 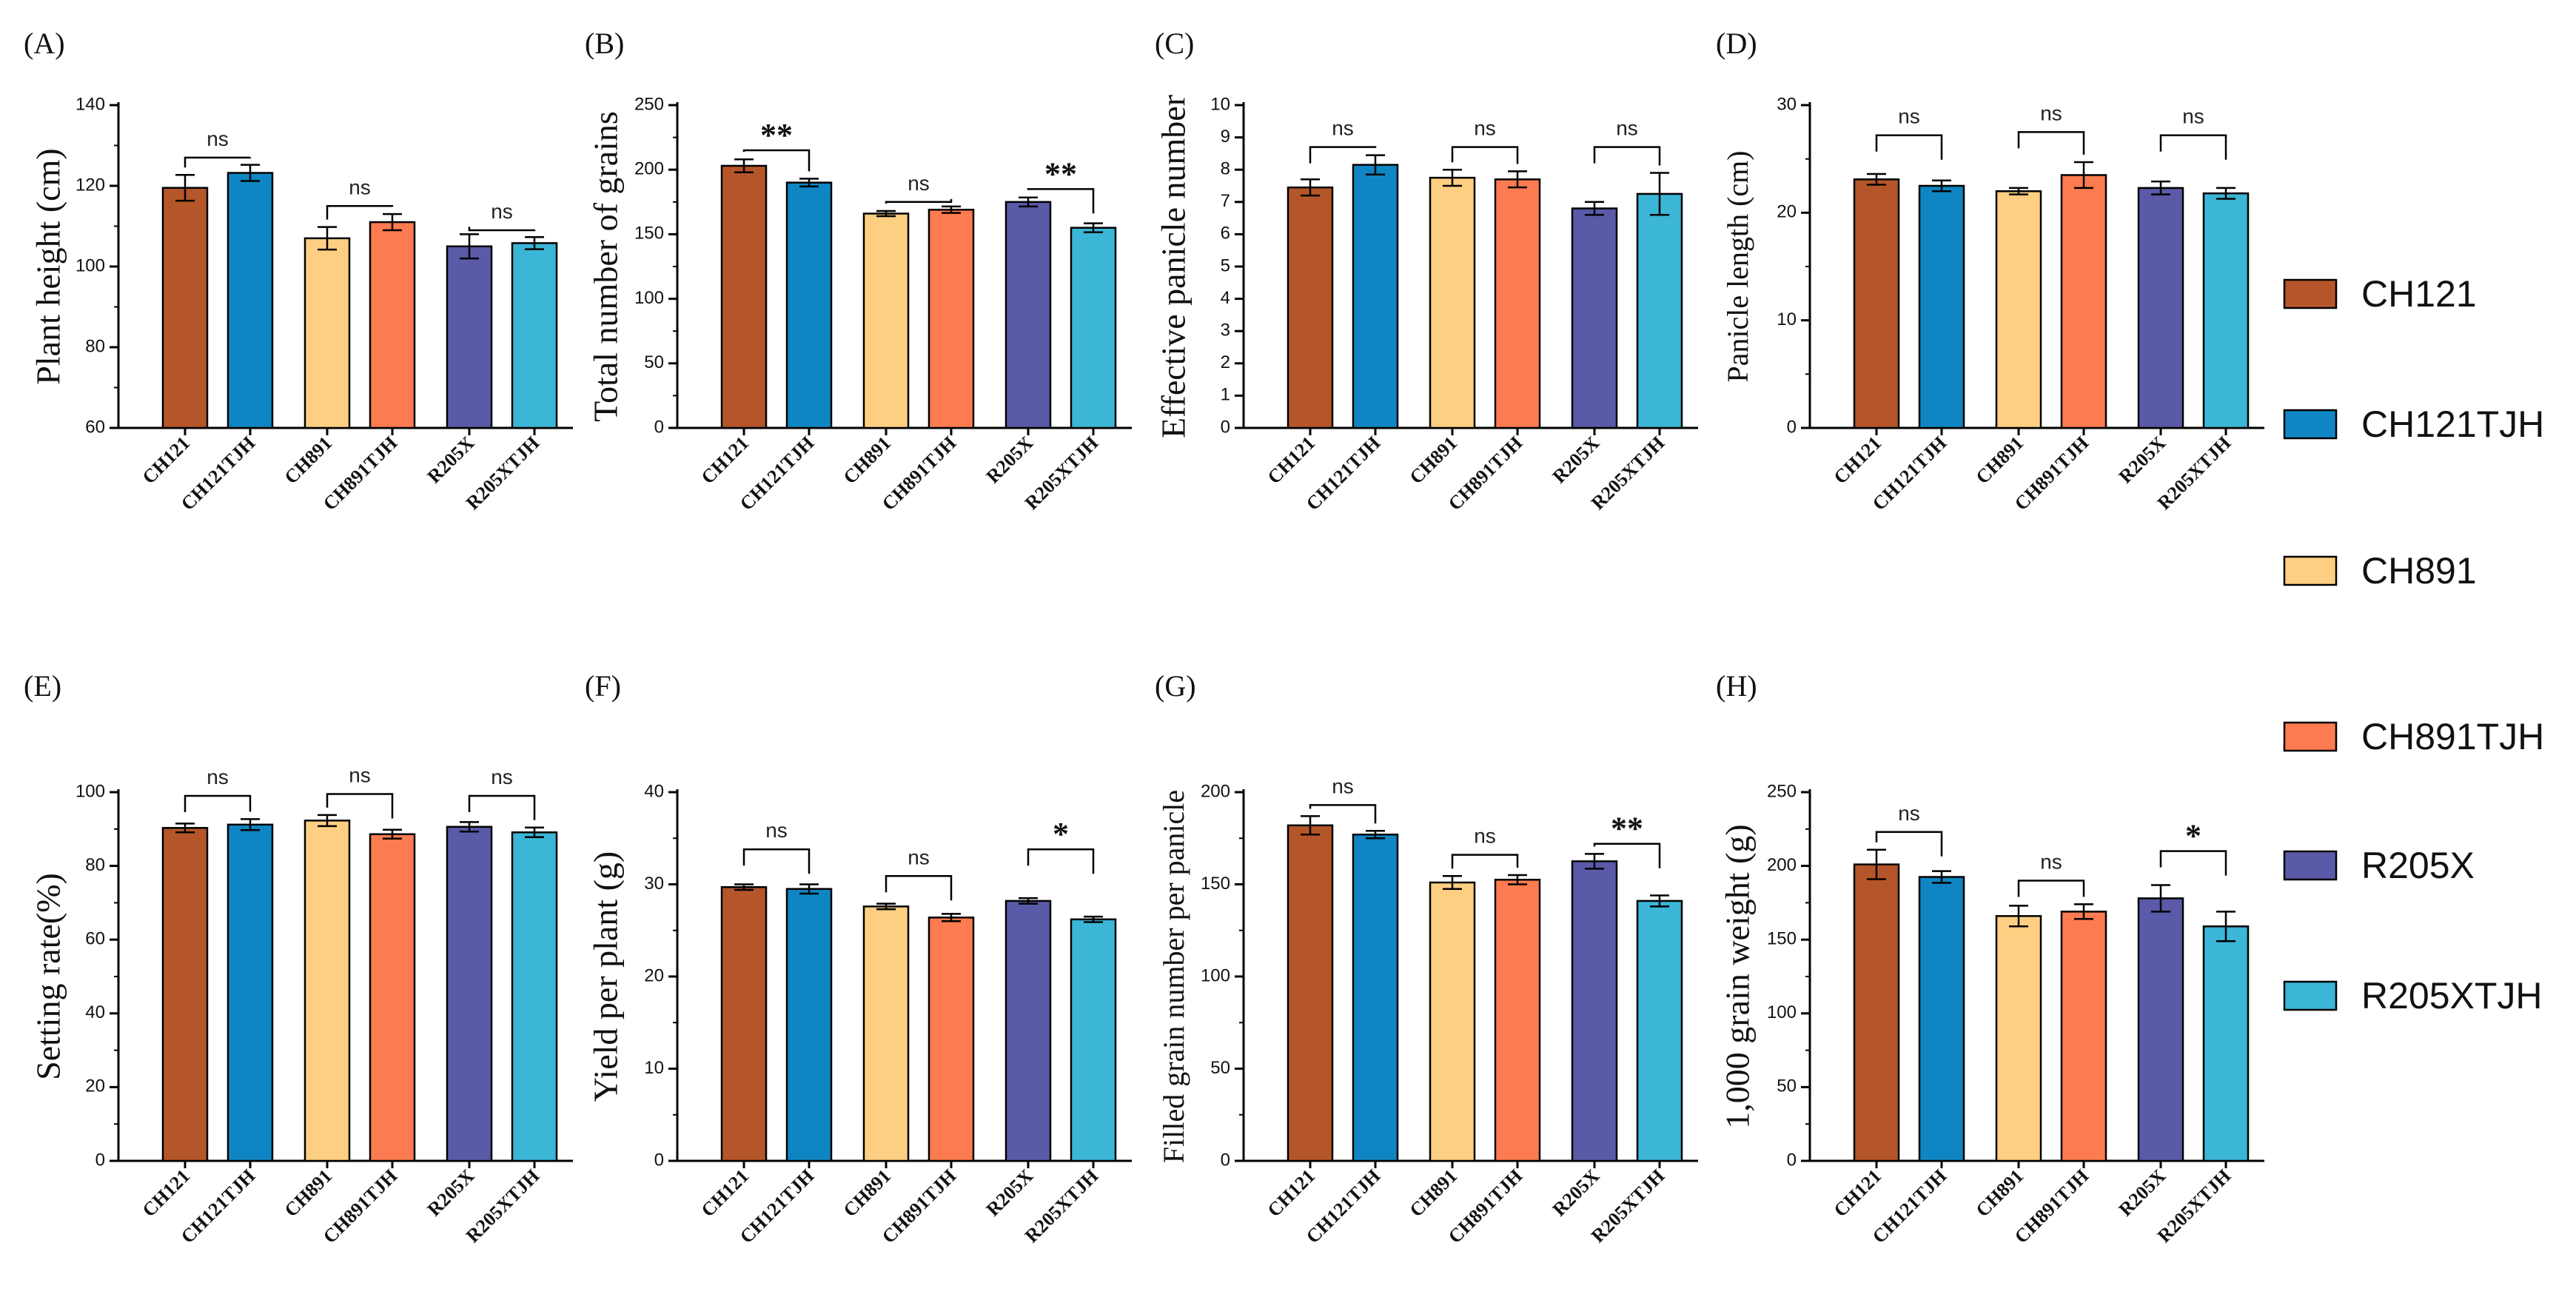 What do you see at coordinates (649, 169) in the screenshot?
I see `y-tick-label: 200` at bounding box center [649, 169].